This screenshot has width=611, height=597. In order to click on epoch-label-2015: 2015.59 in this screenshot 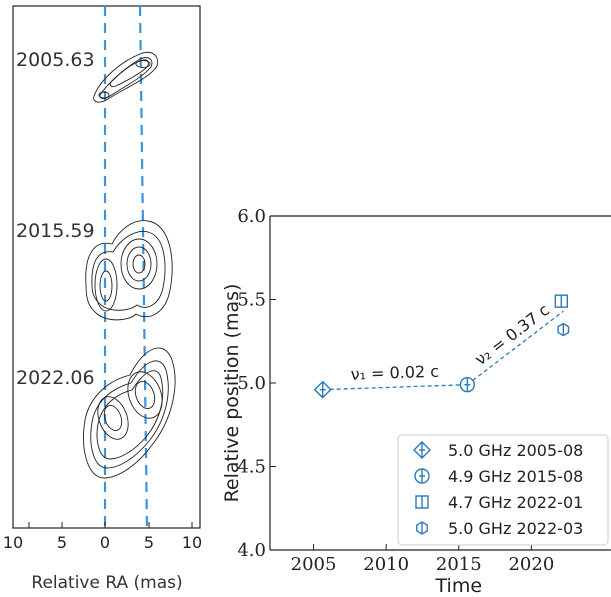, I will do `click(55, 231)`.